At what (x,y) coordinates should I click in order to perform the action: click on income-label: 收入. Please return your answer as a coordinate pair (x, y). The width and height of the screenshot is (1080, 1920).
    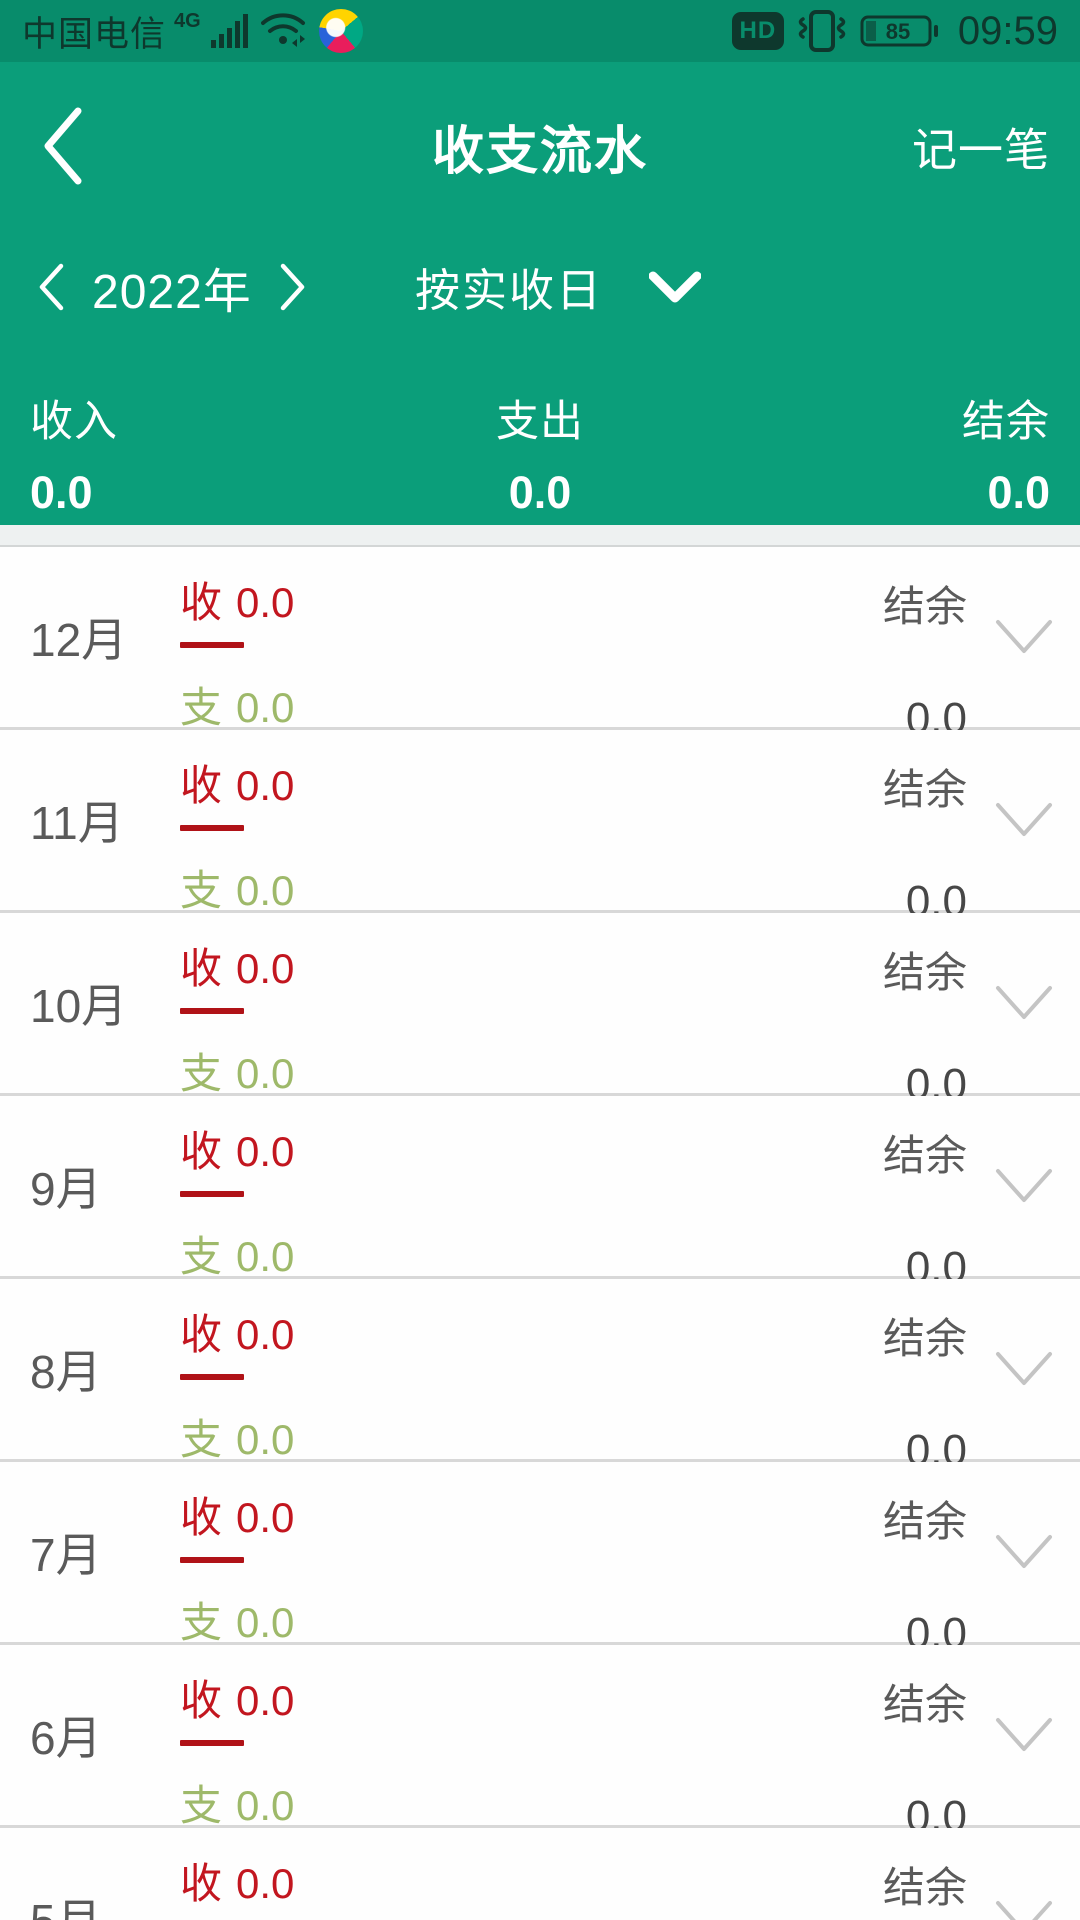
    Looking at the image, I should click on (74, 422).